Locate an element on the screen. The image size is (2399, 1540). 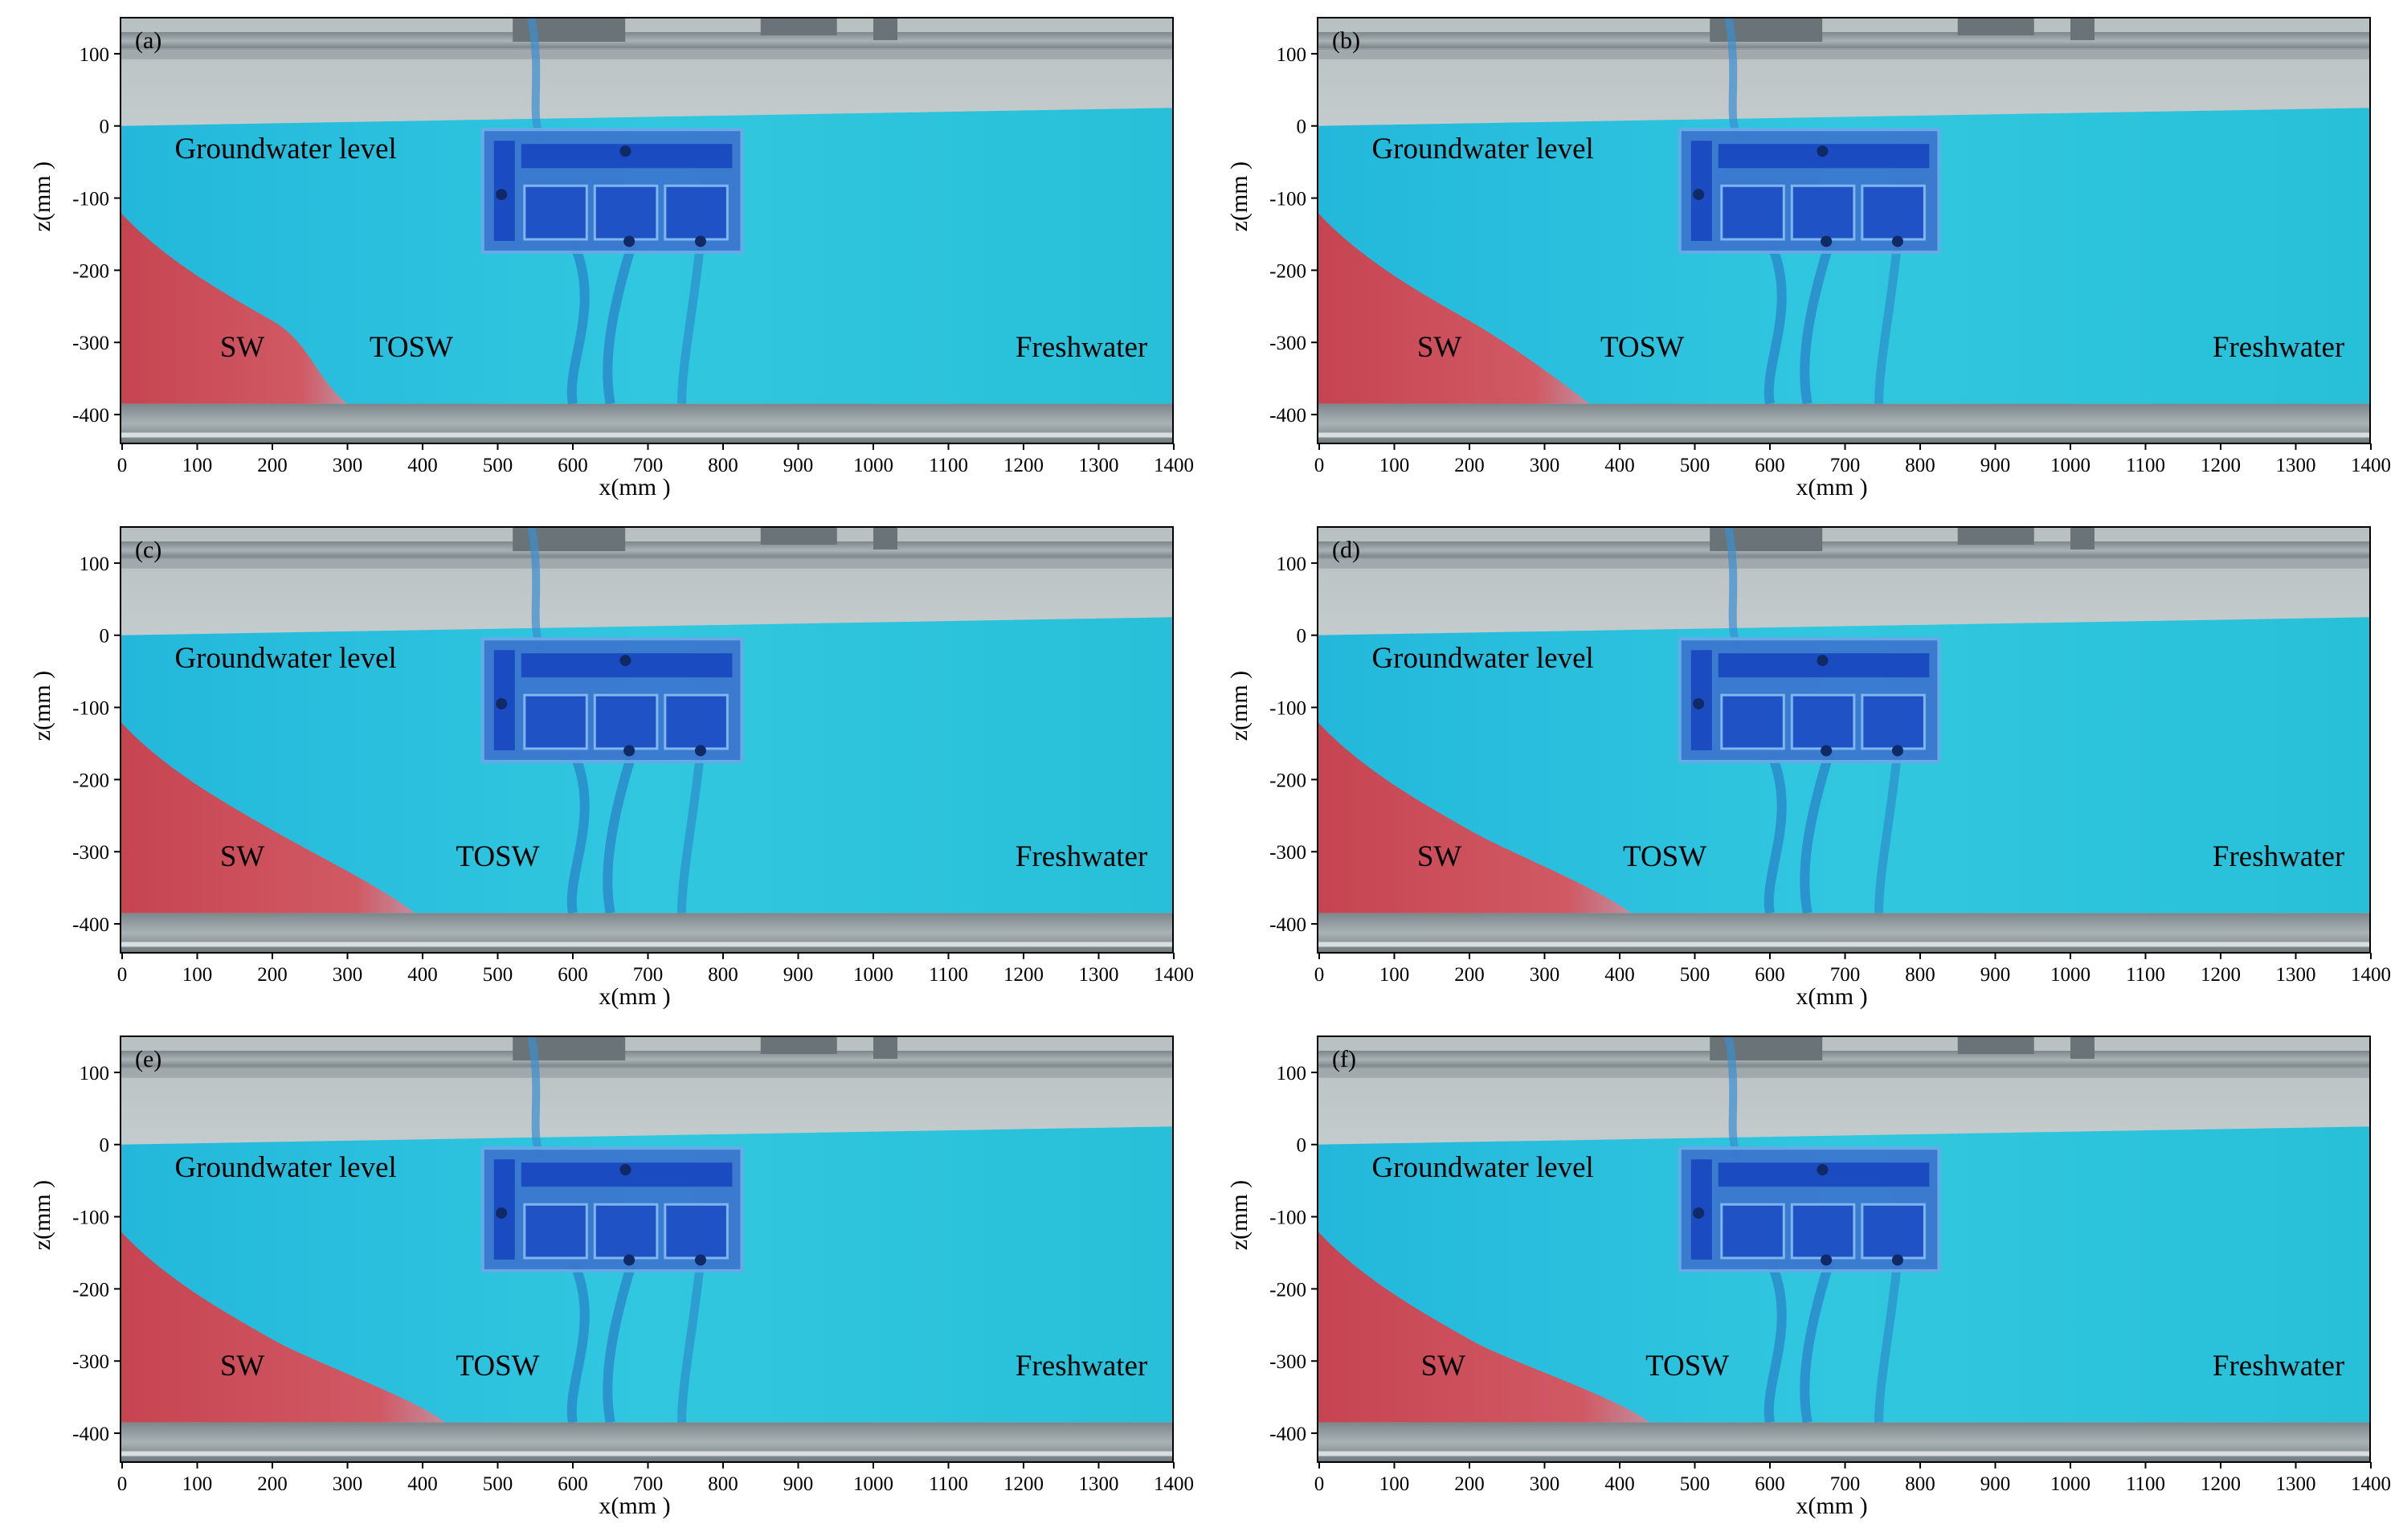
panel-label: (d) is located at coordinates (1346, 550).